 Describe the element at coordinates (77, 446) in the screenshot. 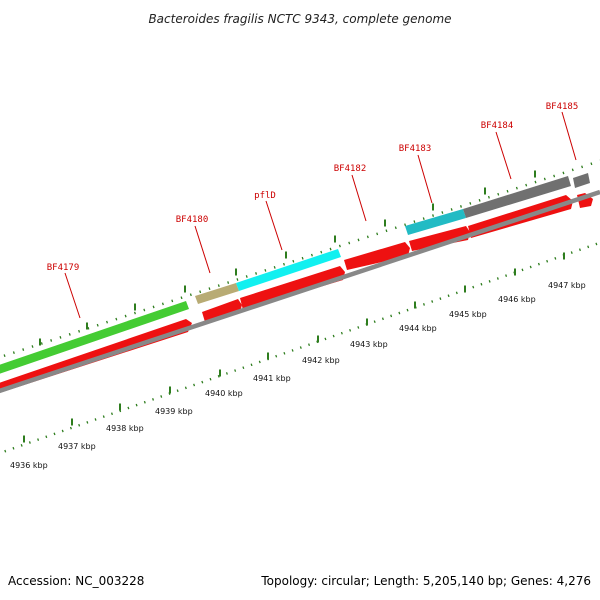

I see `kbp-tick-label: 4937 kbp` at that location.